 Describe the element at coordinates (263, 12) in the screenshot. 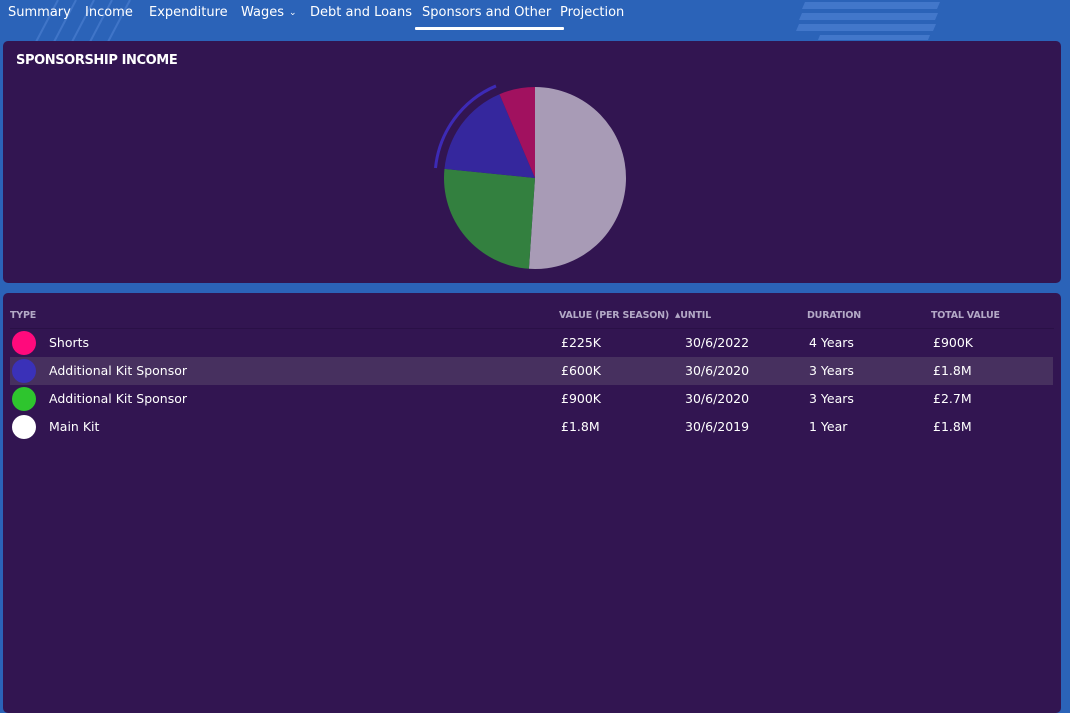

I see `tab-wages-label: Wages` at that location.